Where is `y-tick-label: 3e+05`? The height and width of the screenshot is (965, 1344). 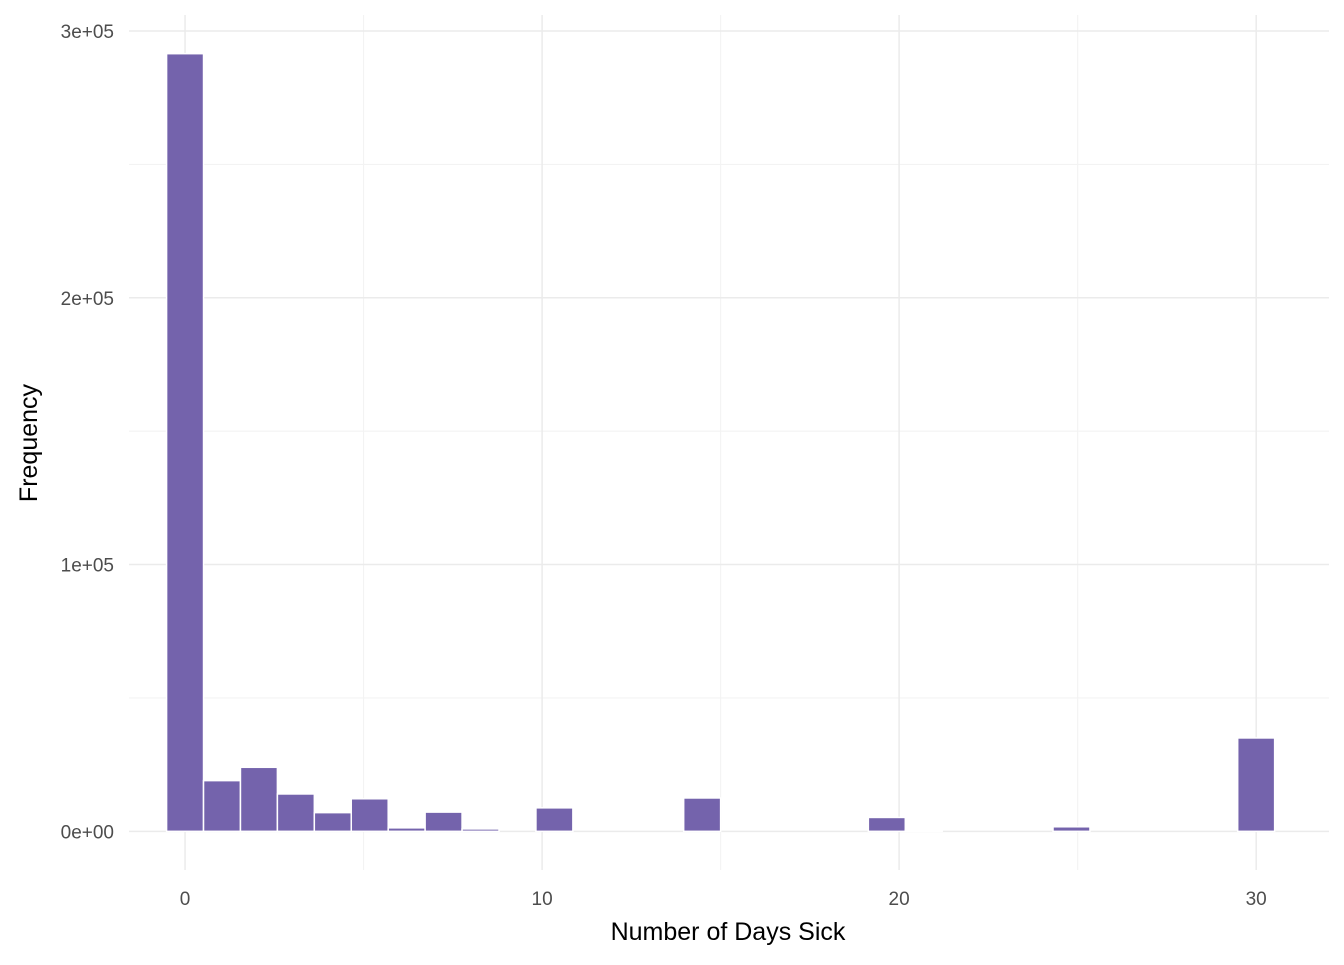
y-tick-label: 3e+05 is located at coordinates (87, 32).